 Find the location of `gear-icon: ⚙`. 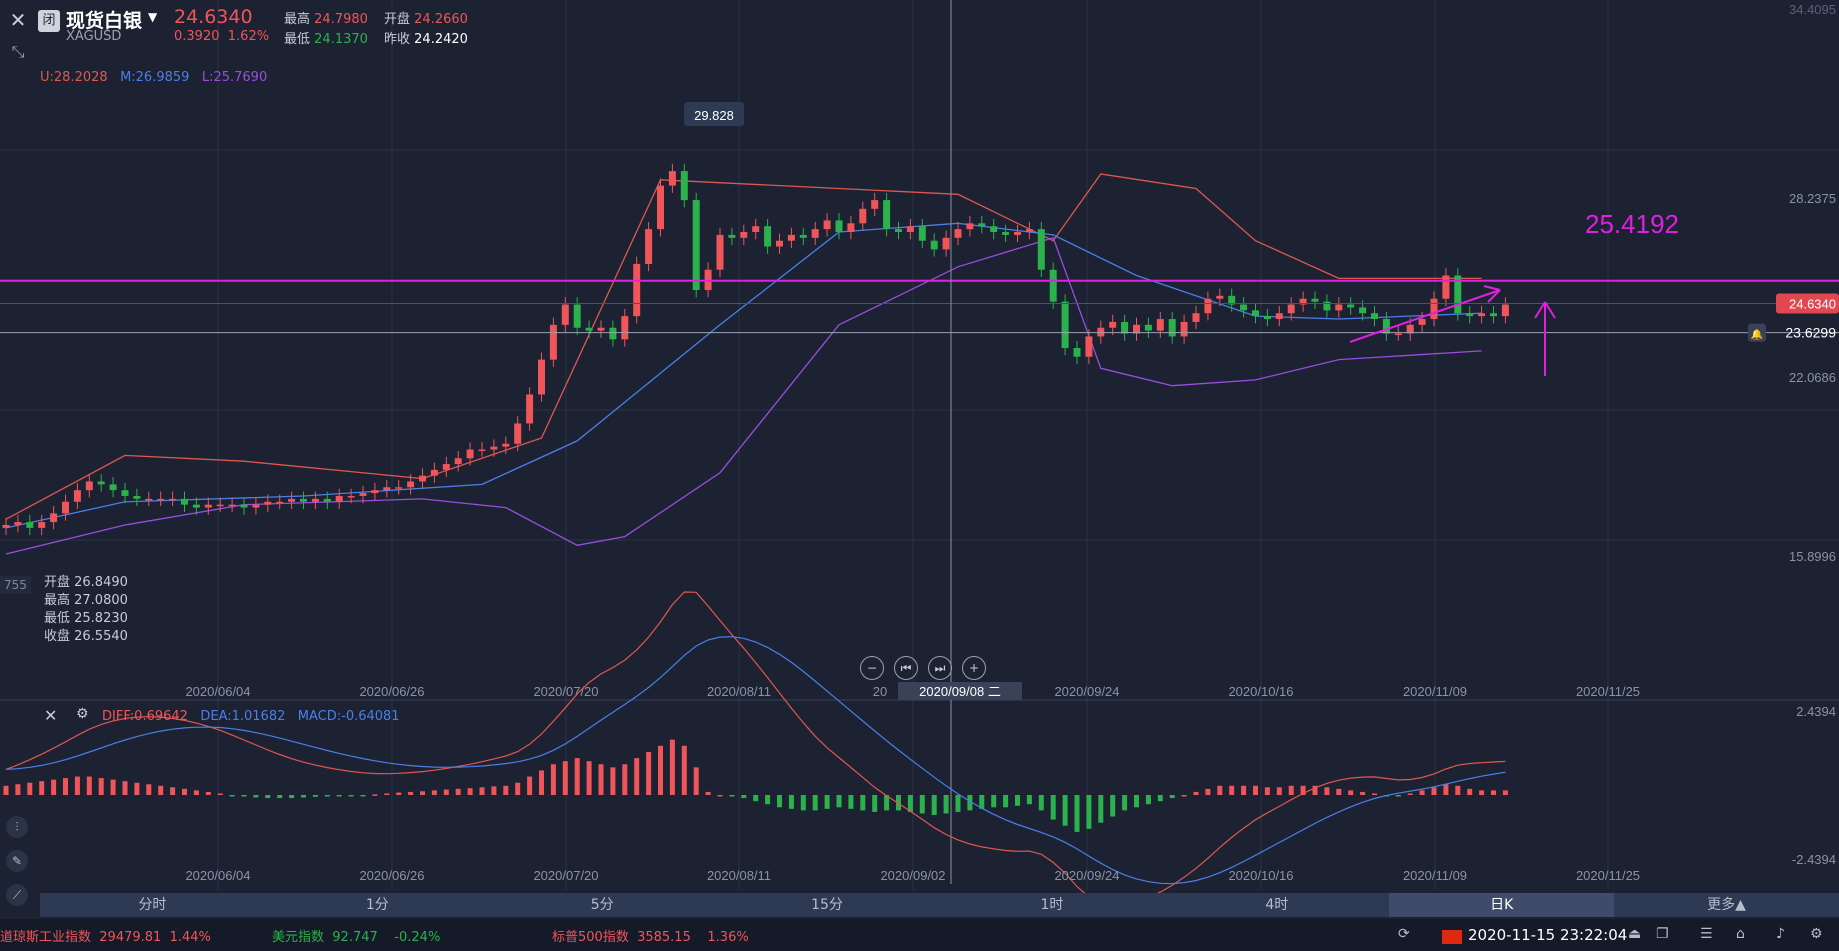

gear-icon: ⚙ is located at coordinates (1816, 934).